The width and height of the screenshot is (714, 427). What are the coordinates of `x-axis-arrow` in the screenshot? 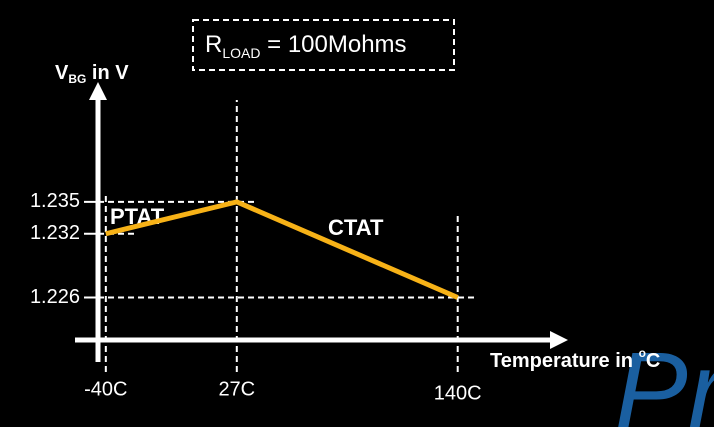 It's located at (559, 340).